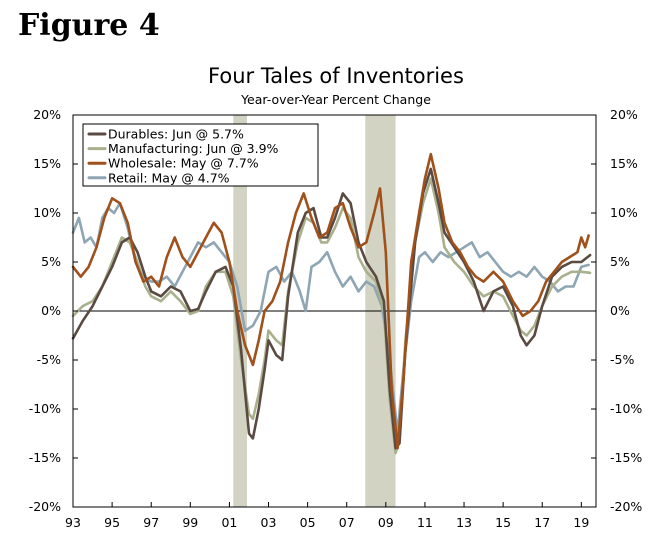 Image resolution: width=664 pixels, height=543 pixels. What do you see at coordinates (73, 522) in the screenshot?
I see `x-tick-label: 93` at bounding box center [73, 522].